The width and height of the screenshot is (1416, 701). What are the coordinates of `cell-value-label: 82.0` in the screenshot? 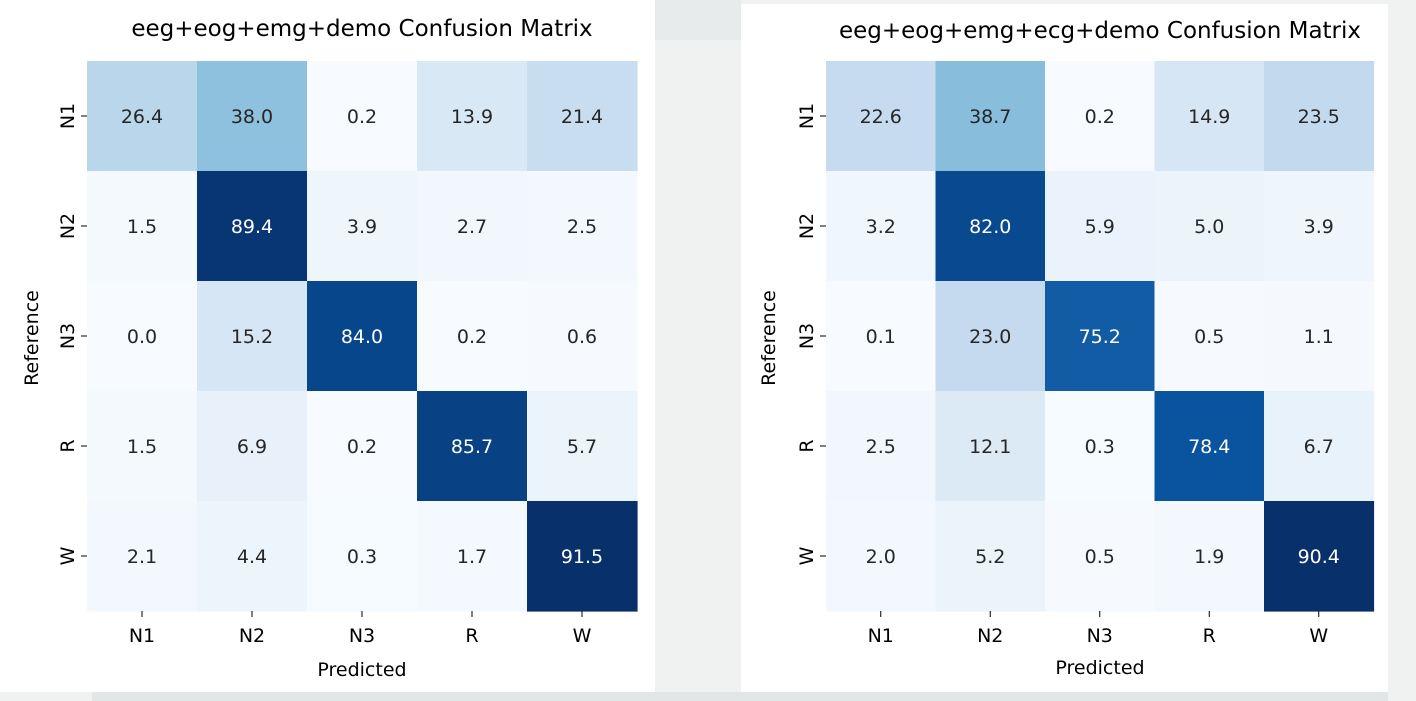 It's located at (990, 227).